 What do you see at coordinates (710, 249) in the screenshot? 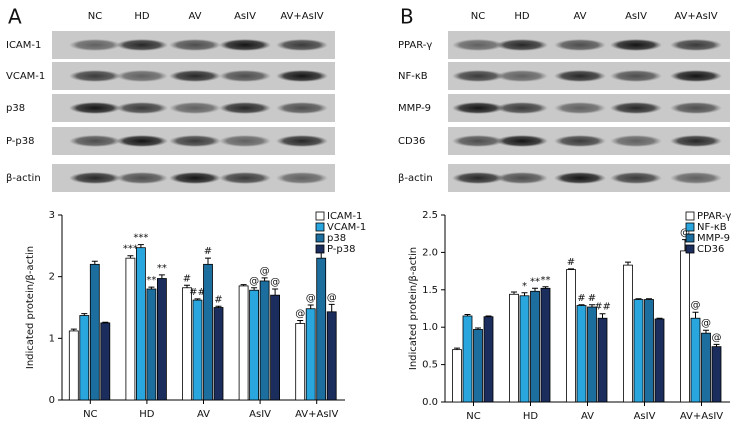
I see `legend-label: CD36` at bounding box center [710, 249].